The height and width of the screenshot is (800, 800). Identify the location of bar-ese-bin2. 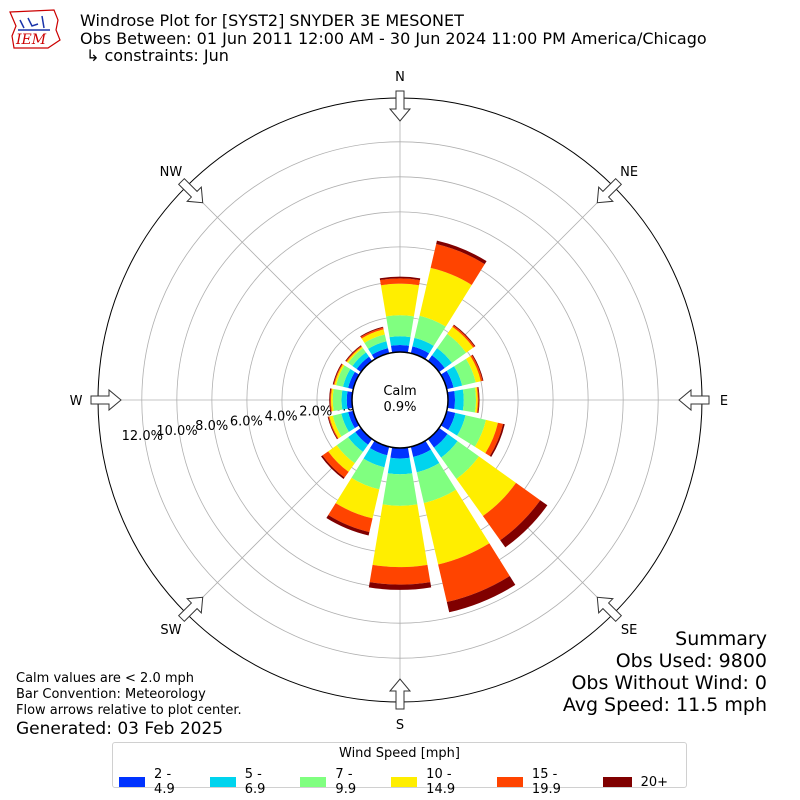
(457, 424).